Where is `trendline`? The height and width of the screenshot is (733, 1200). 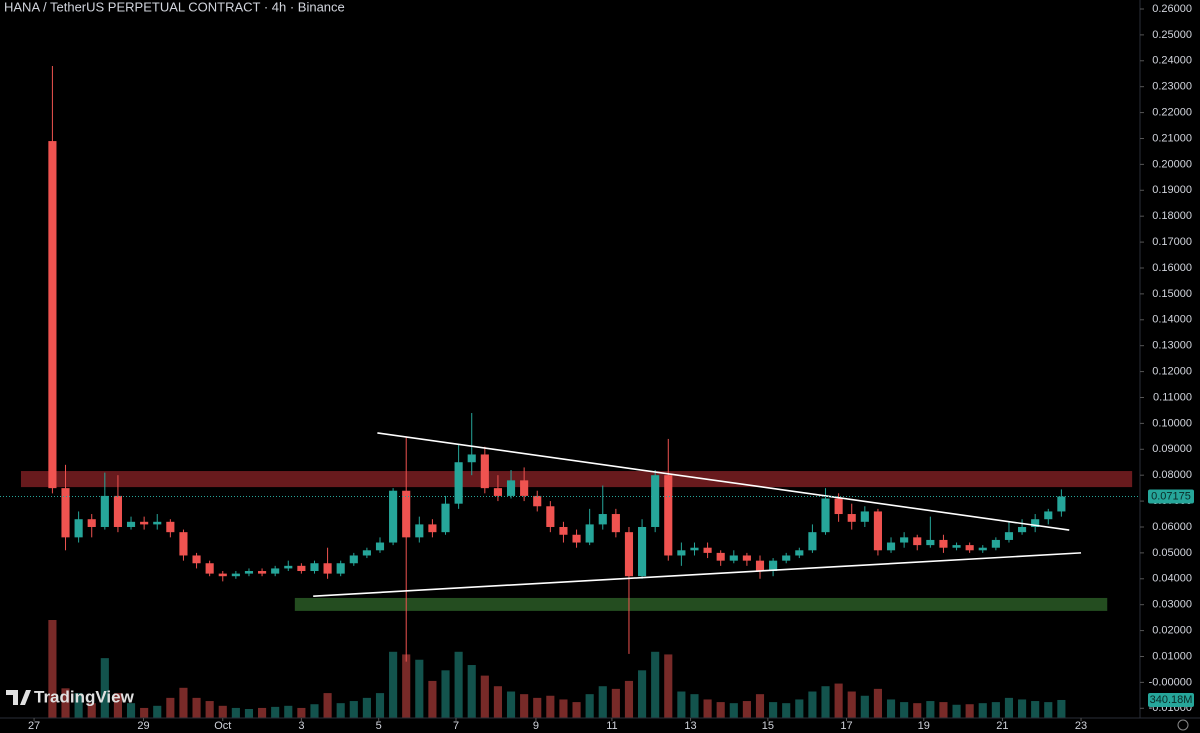 trendline is located at coordinates (697, 574).